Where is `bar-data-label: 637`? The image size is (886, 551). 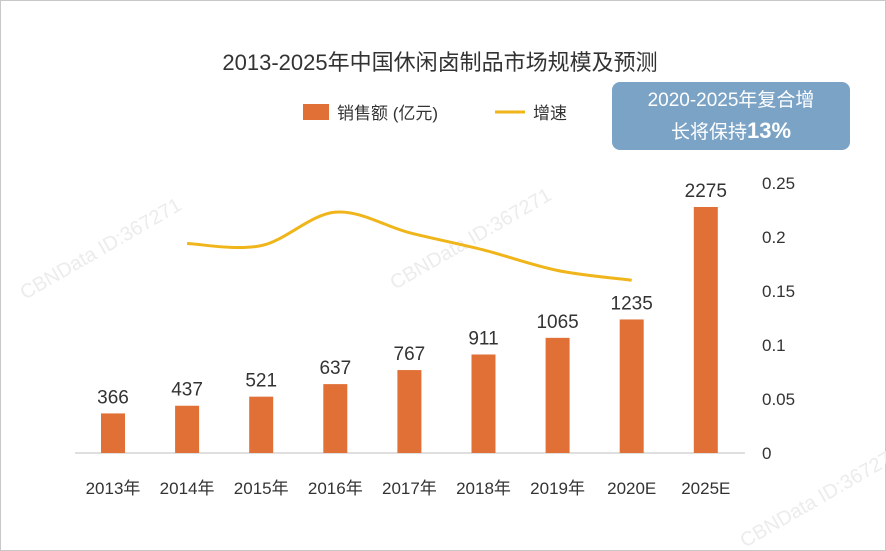
bar-data-label: 637 is located at coordinates (335, 368).